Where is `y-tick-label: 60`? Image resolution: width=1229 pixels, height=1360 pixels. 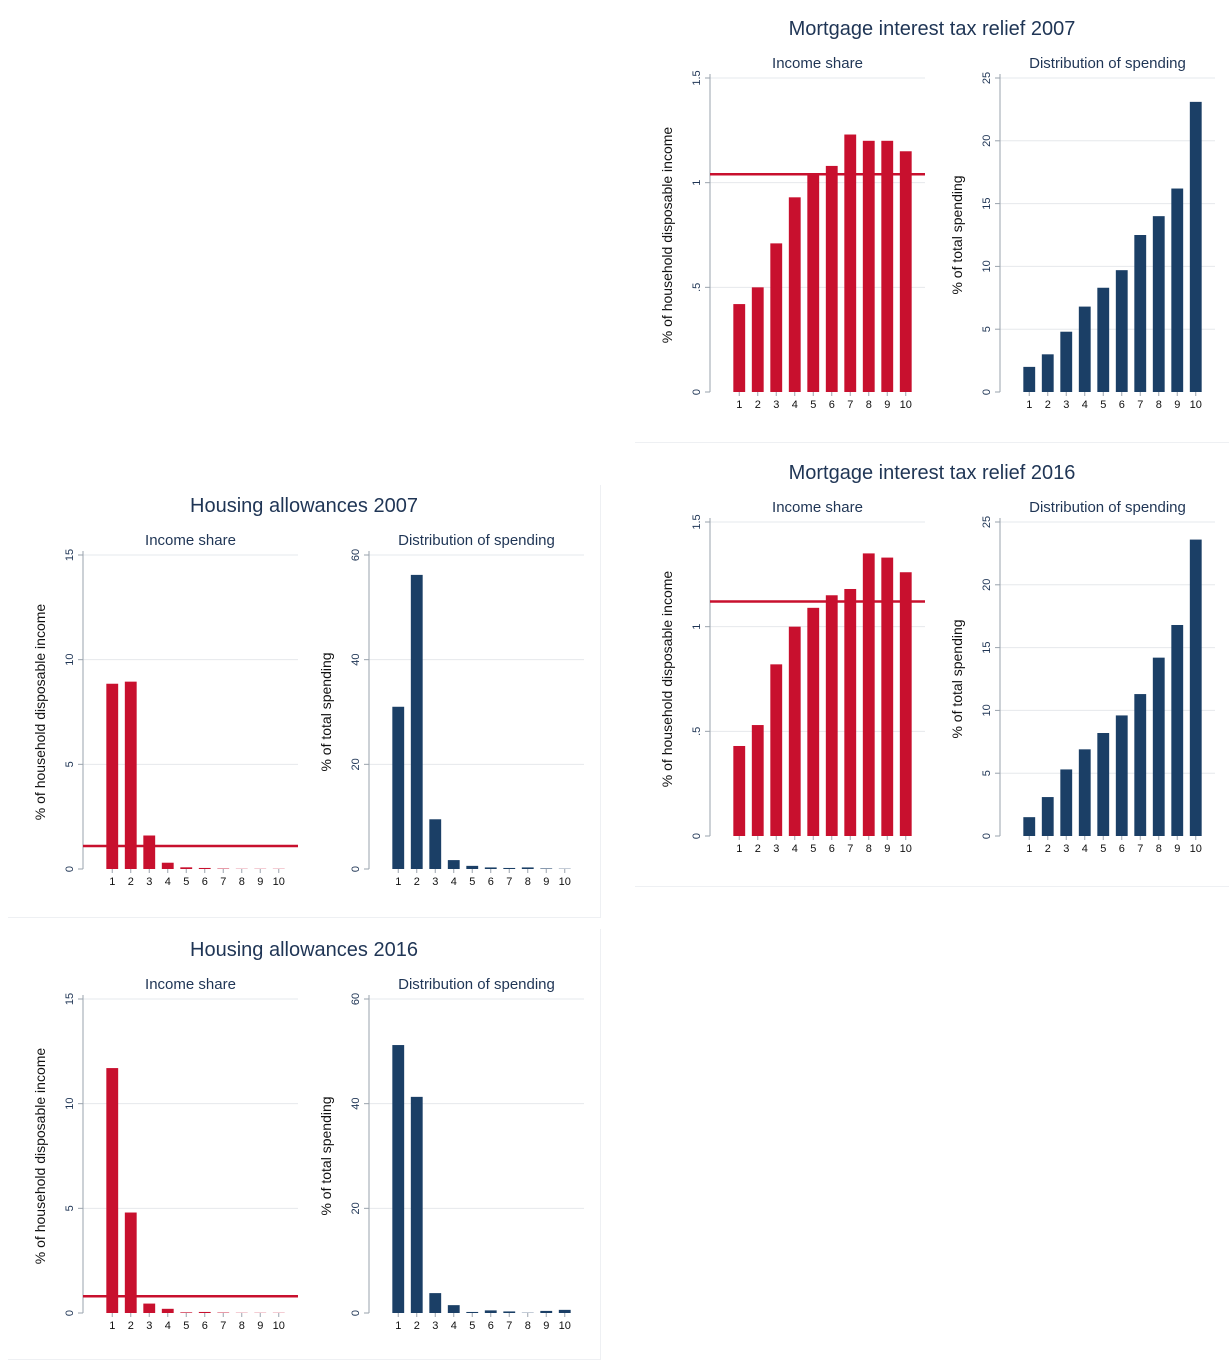 y-tick-label: 60 is located at coordinates (356, 555).